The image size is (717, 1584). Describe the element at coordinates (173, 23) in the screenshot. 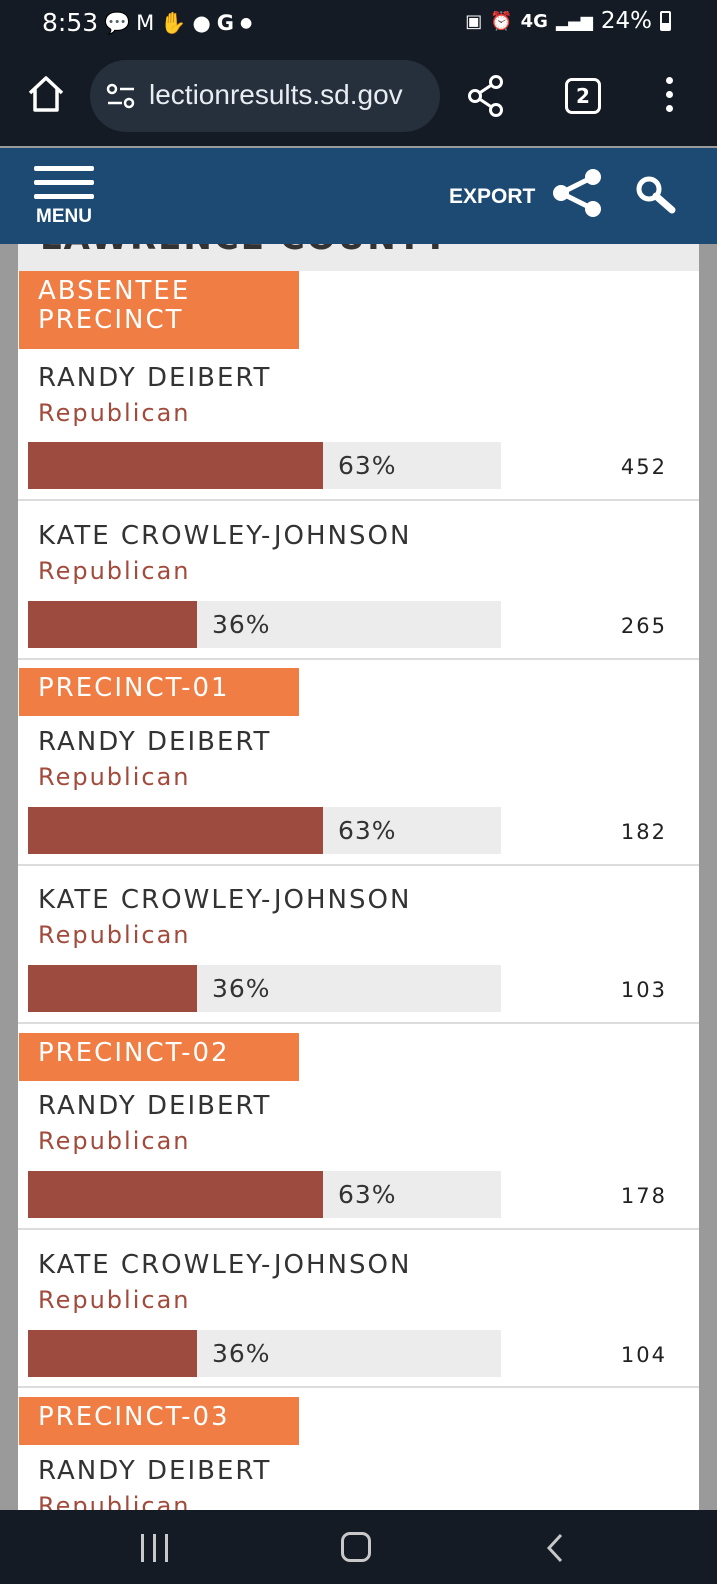

I see `hand-icon: ✋` at that location.